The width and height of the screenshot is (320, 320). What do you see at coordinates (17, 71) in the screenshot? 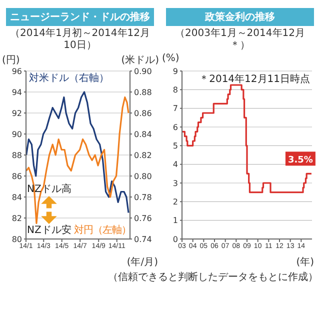
I see `y-tick-label: 96` at bounding box center [17, 71].